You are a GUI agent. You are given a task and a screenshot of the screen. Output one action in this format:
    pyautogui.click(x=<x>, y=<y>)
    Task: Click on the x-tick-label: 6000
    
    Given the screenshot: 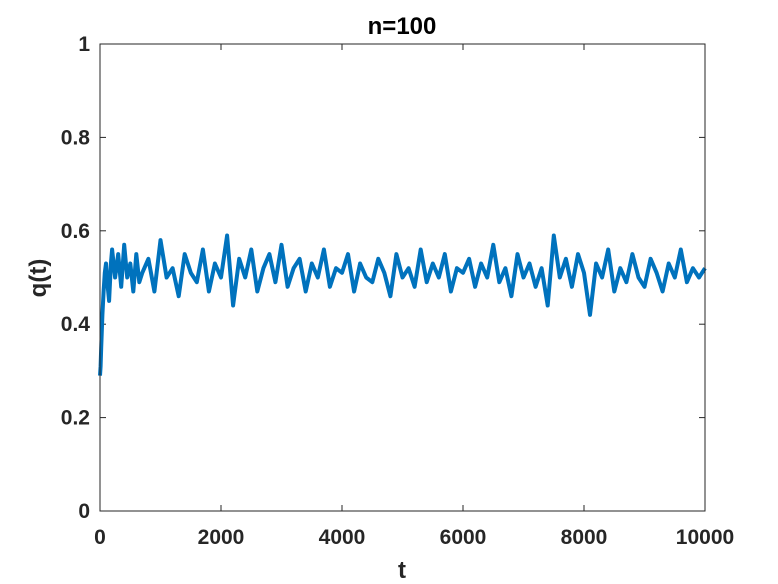 What is the action you would take?
    pyautogui.click(x=463, y=537)
    